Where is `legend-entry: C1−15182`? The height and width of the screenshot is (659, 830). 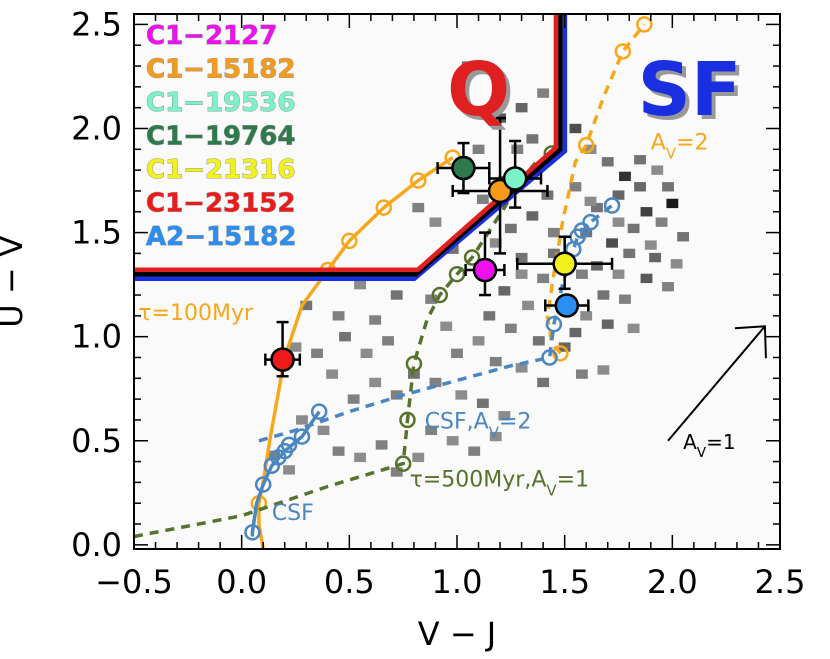 legend-entry: C1−15182 is located at coordinates (220, 70).